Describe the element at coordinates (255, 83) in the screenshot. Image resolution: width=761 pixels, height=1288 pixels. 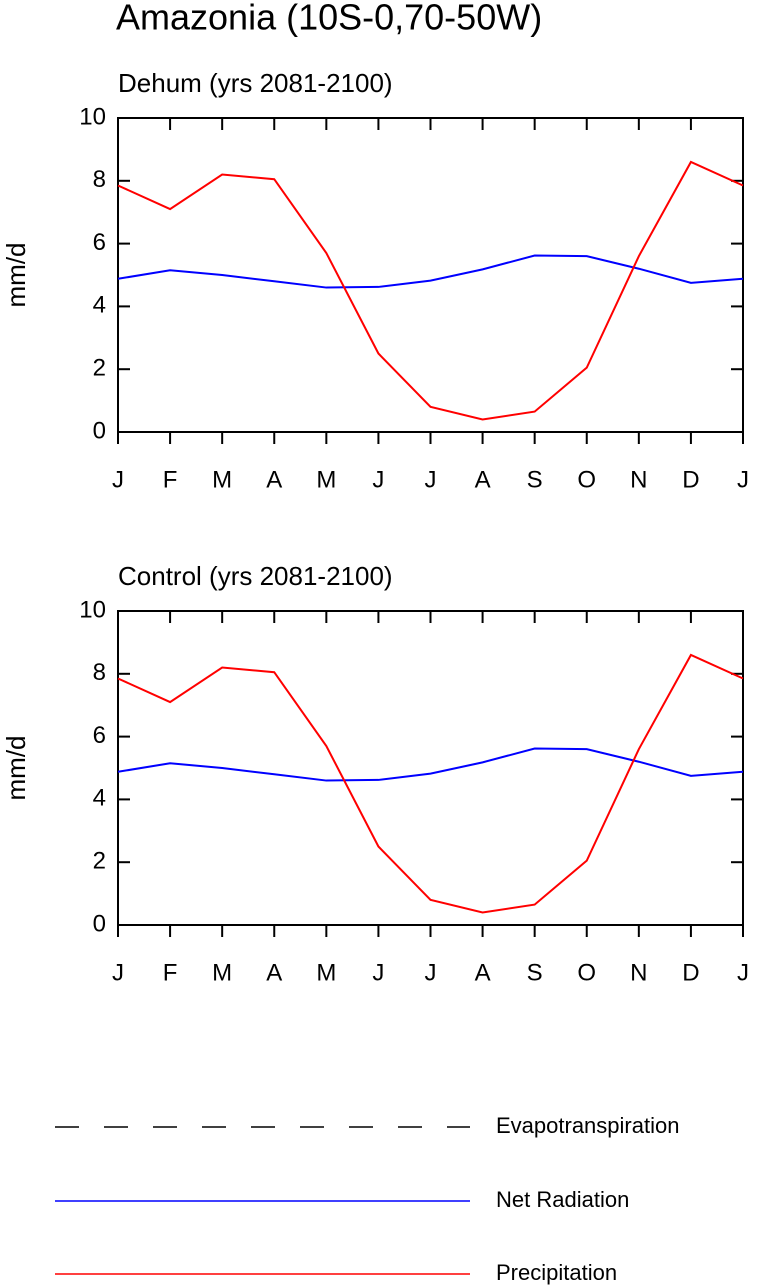
I see `chart-subtitle: Dehum (yrs 2081-2100)` at that location.